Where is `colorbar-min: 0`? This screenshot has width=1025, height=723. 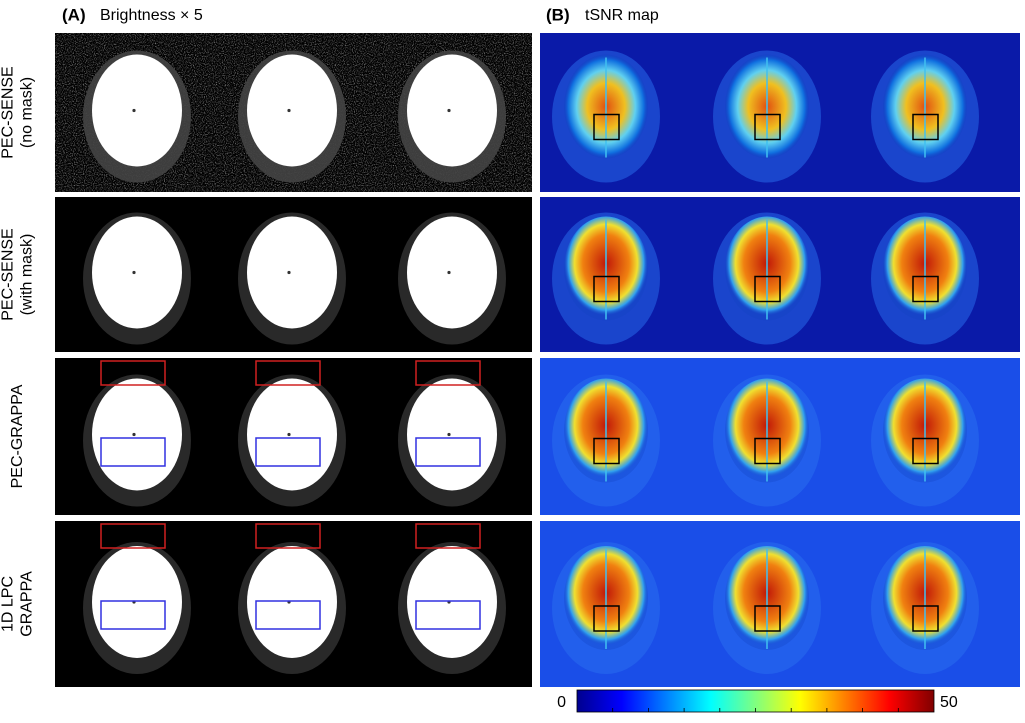 colorbar-min: 0 is located at coordinates (561, 702).